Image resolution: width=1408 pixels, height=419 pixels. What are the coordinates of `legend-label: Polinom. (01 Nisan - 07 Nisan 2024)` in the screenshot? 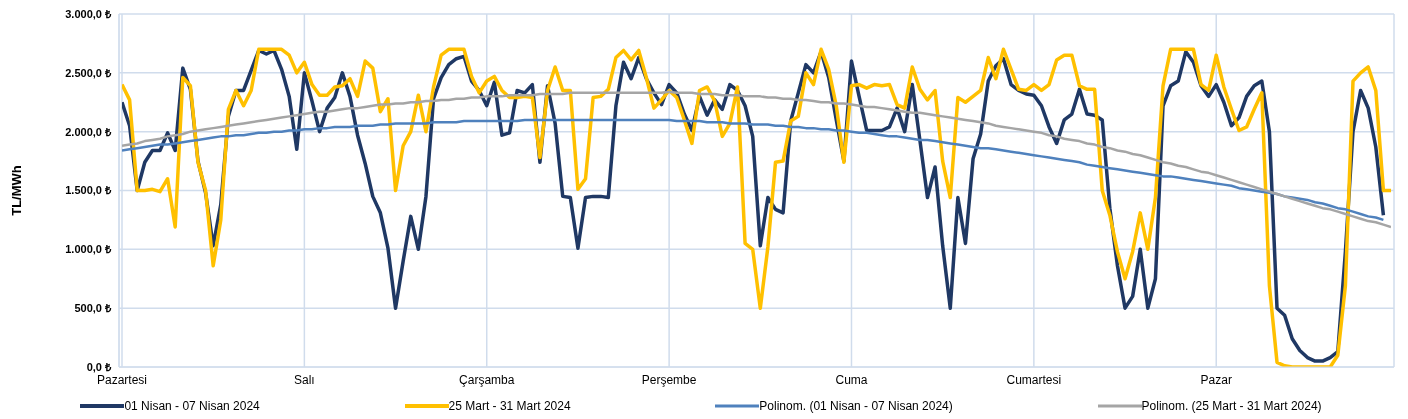 It's located at (856, 406).